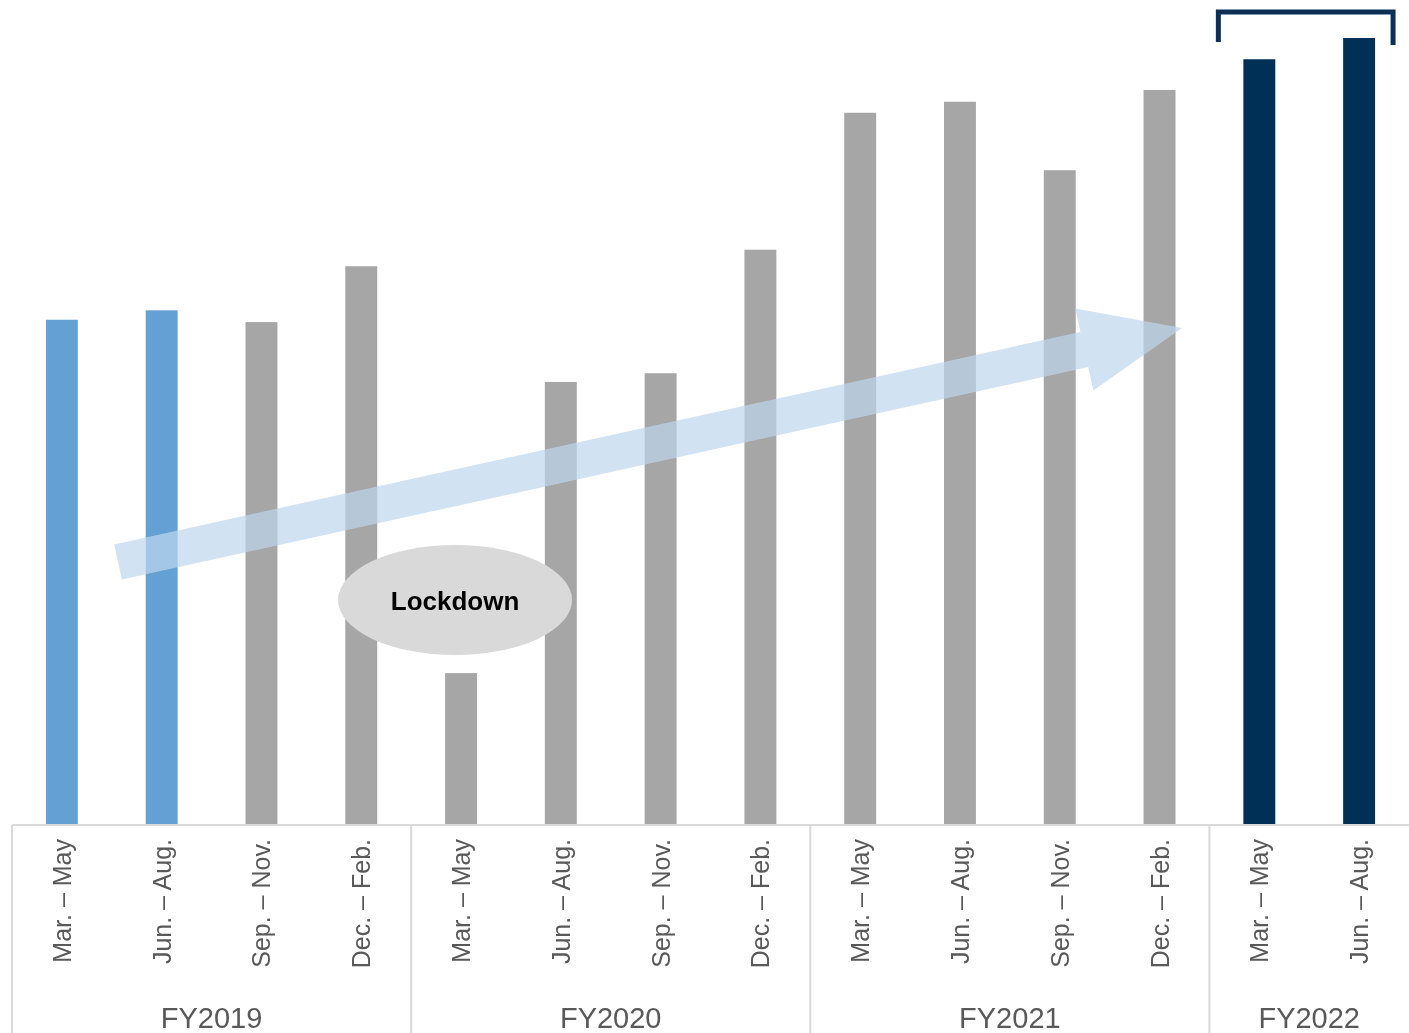 The height and width of the screenshot is (1033, 1409). I want to click on text: FY2022, so click(1309, 1017).